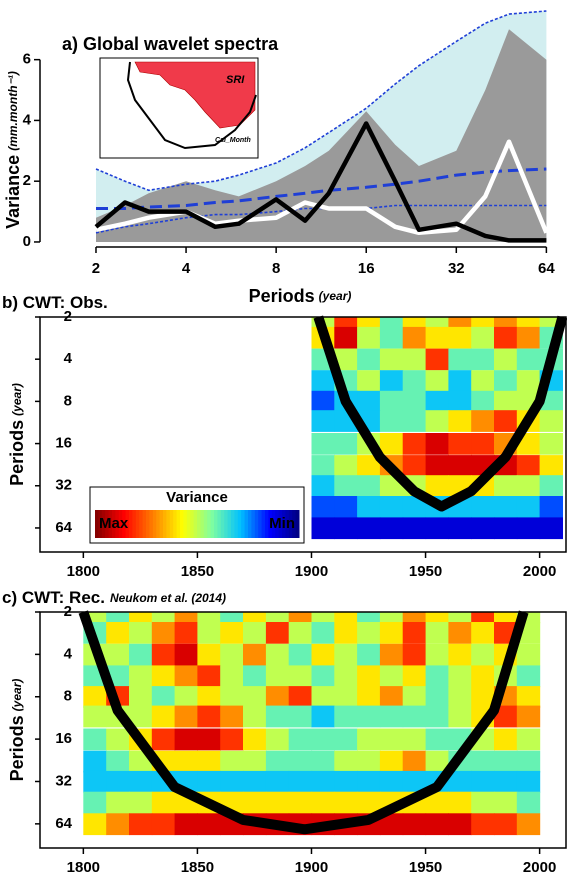 This screenshot has width=567, height=874. Describe the element at coordinates (17, 399) in the screenshot. I see `y-label-units: (year)` at that location.